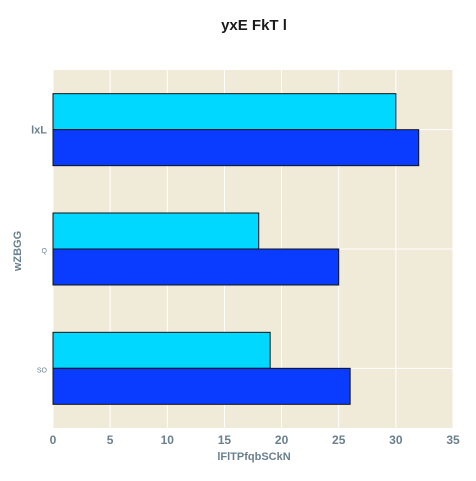 The height and width of the screenshot is (481, 476). Describe the element at coordinates (39, 250) in the screenshot. I see `y-axis-ticks: lxL Q SO` at that location.